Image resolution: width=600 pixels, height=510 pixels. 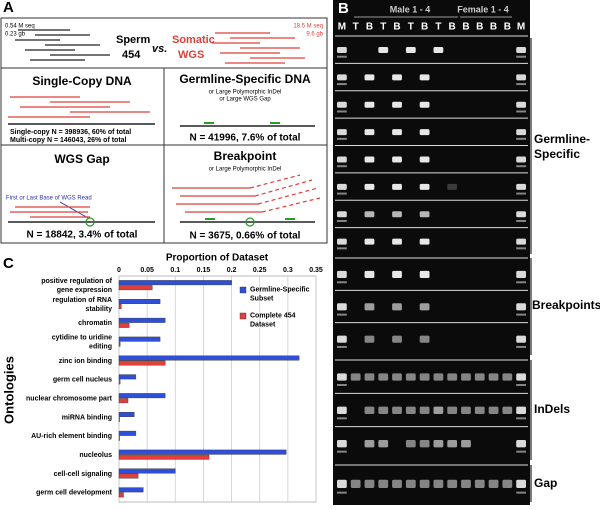 I want to click on cell-title: WGS Gap, so click(x=81, y=159).